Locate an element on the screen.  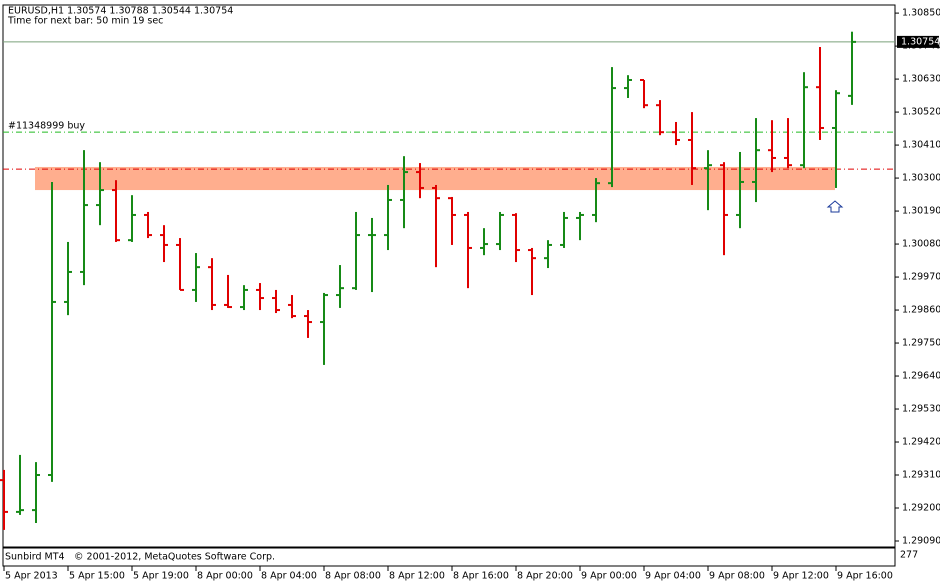
y-tick-label: 1.29530 is located at coordinates (921, 409).